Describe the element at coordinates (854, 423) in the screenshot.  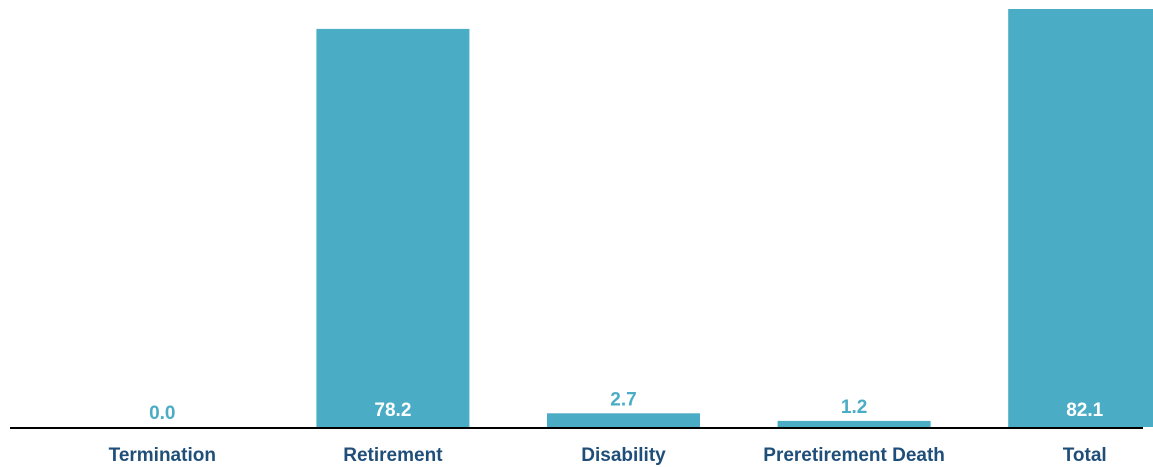
I see `bar-preretirement-death` at that location.